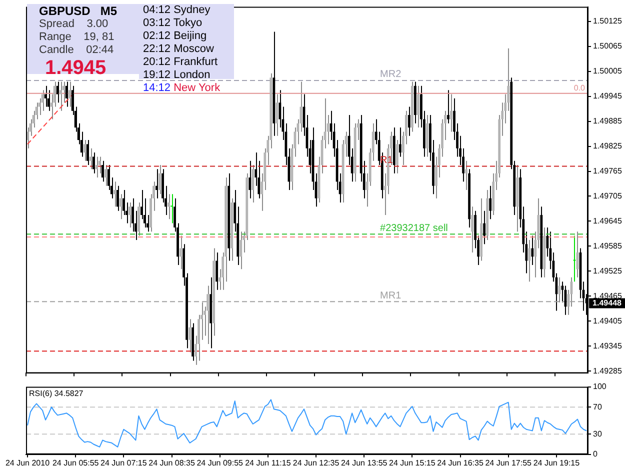 This screenshot has width=625, height=469. Describe the element at coordinates (177, 10) in the screenshot. I see `annotation: 04:12 Sydney` at that location.